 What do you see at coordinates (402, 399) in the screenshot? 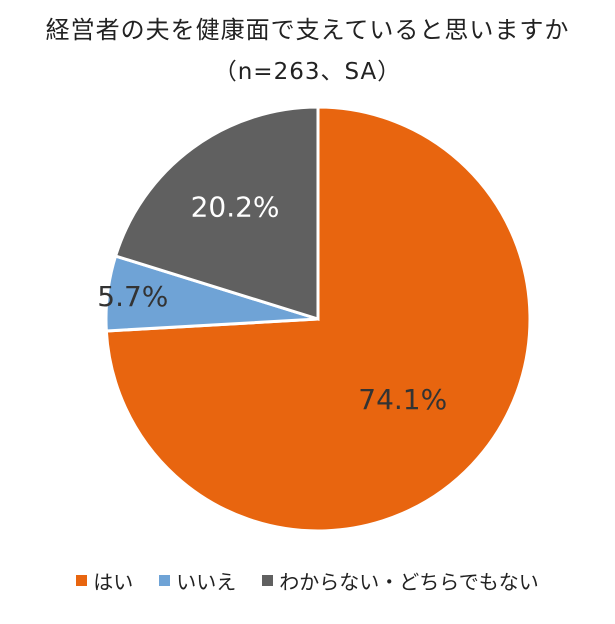
I see `data-label-yes: 74.1%` at bounding box center [402, 399].